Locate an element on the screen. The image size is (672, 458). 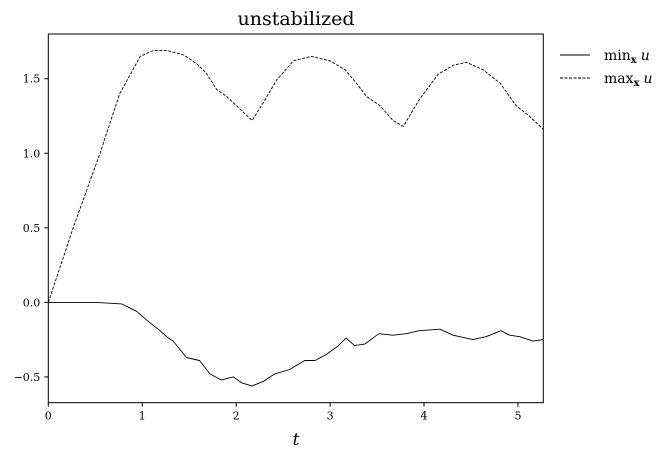
y-tick-label: 0.5 is located at coordinates (32, 228).